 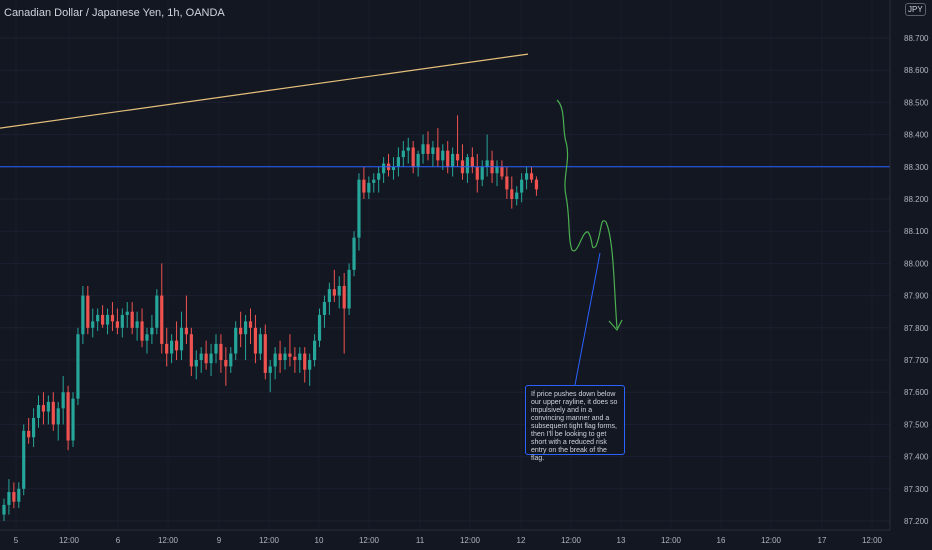 I want to click on price-tick-label: 87.600, so click(x=916, y=392).